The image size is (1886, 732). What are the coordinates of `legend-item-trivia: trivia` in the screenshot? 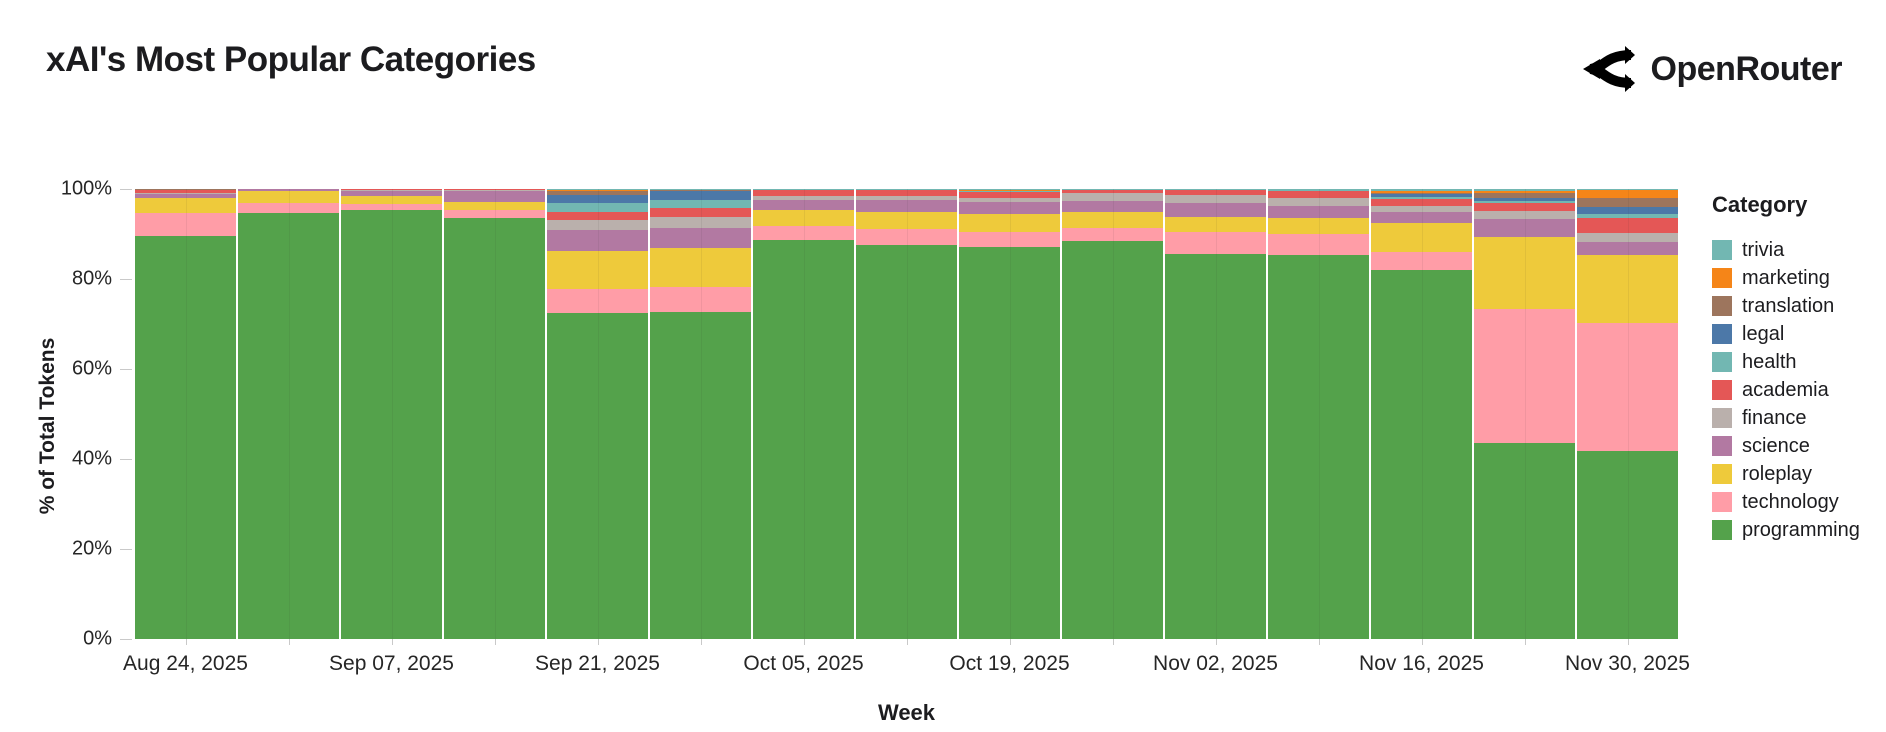 It's located at (1797, 250).